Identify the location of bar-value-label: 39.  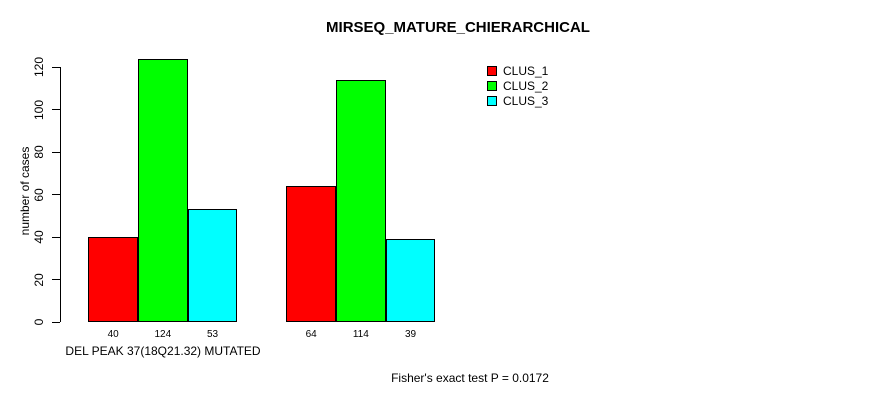
(410, 334).